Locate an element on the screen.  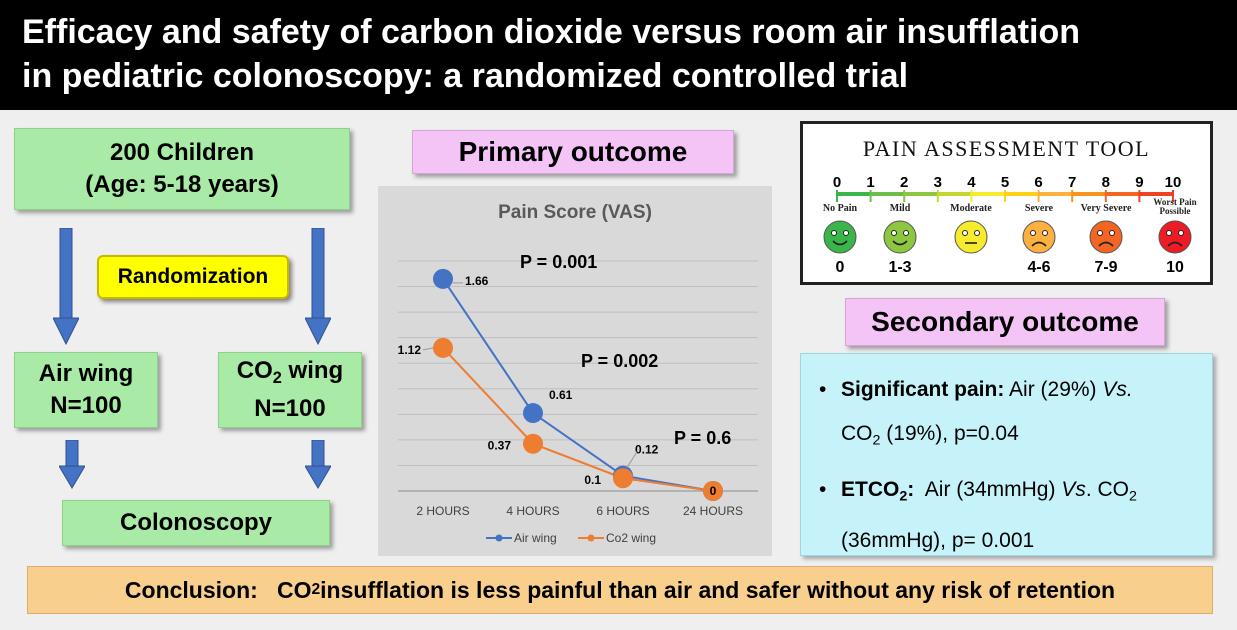
face-label: Moderate is located at coordinates (971, 208).